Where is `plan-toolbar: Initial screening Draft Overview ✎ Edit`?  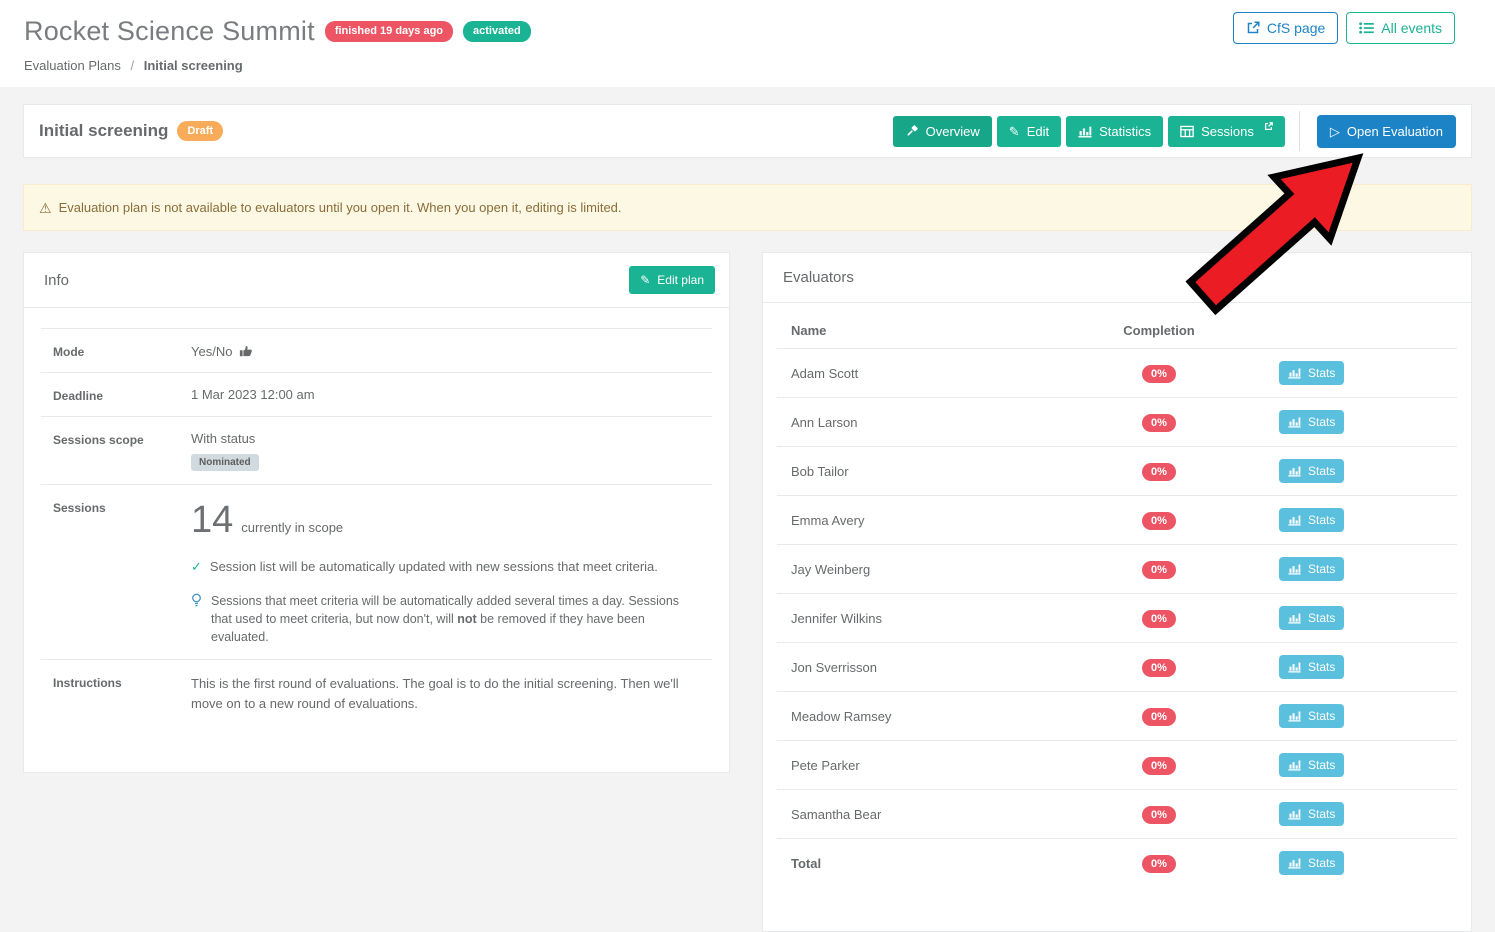 plan-toolbar: Initial screening Draft Overview ✎ Edit is located at coordinates (747, 131).